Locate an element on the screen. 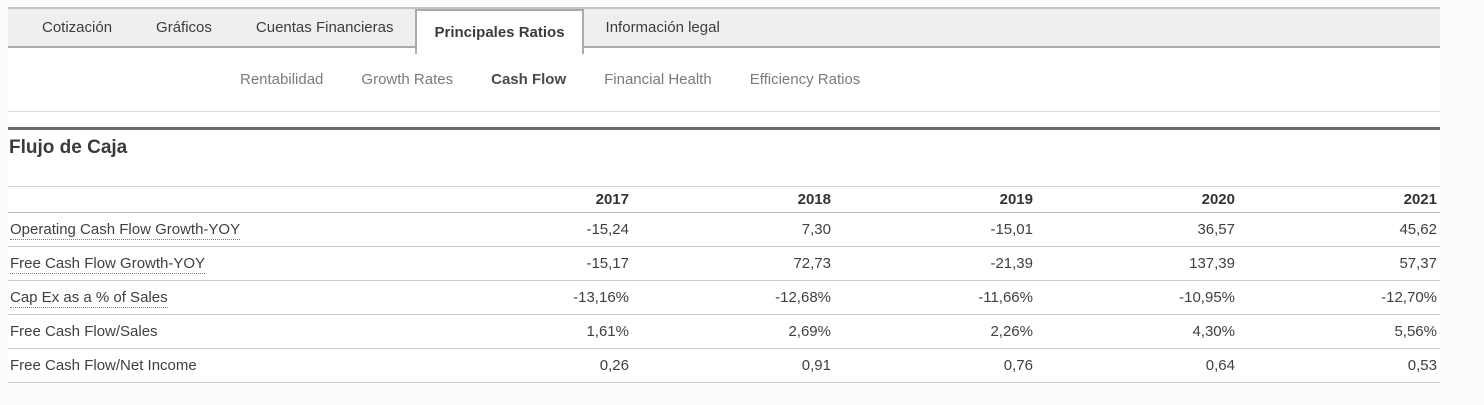 The image size is (1484, 405). cell-value: -11,66% is located at coordinates (1005, 297).